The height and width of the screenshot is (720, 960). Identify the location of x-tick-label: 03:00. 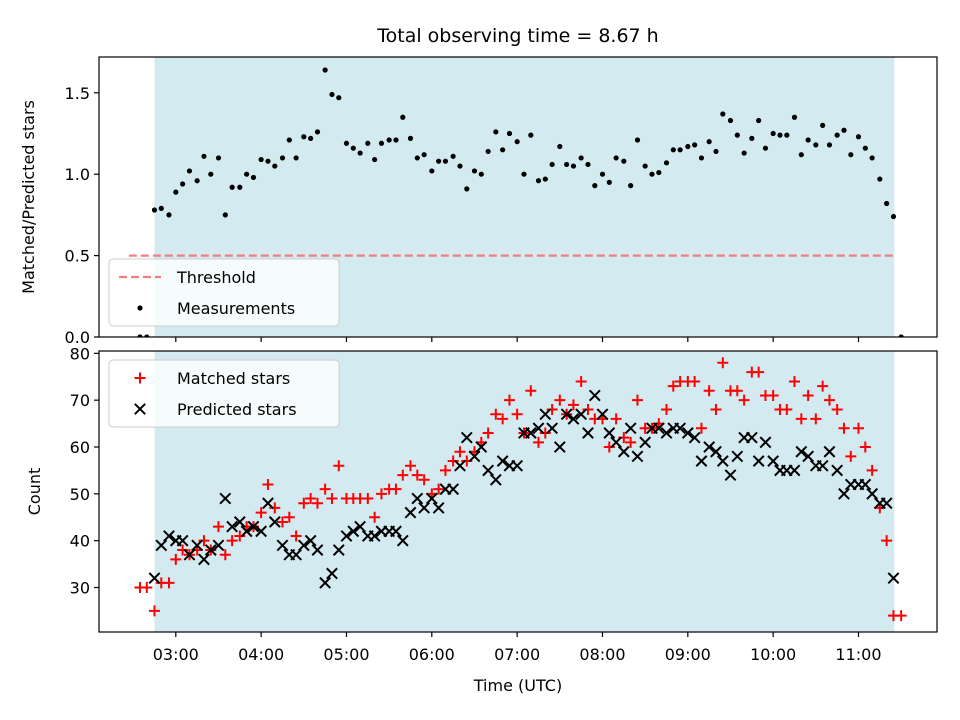
(176, 654).